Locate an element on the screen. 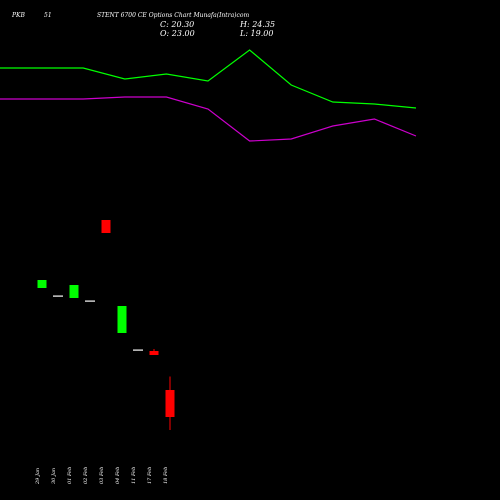  x-tick-label: 04 Feb is located at coordinates (118, 475).